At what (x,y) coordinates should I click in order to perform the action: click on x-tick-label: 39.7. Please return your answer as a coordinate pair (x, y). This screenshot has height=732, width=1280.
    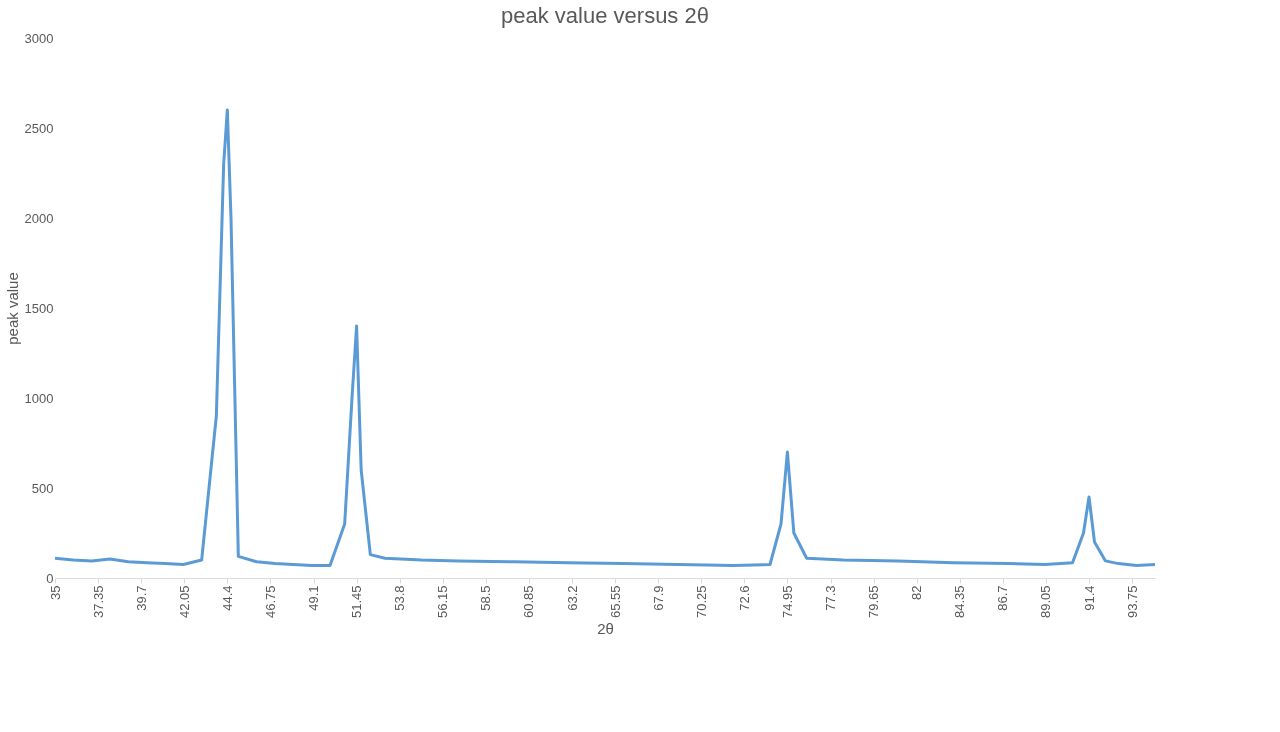
    Looking at the image, I should click on (141, 598).